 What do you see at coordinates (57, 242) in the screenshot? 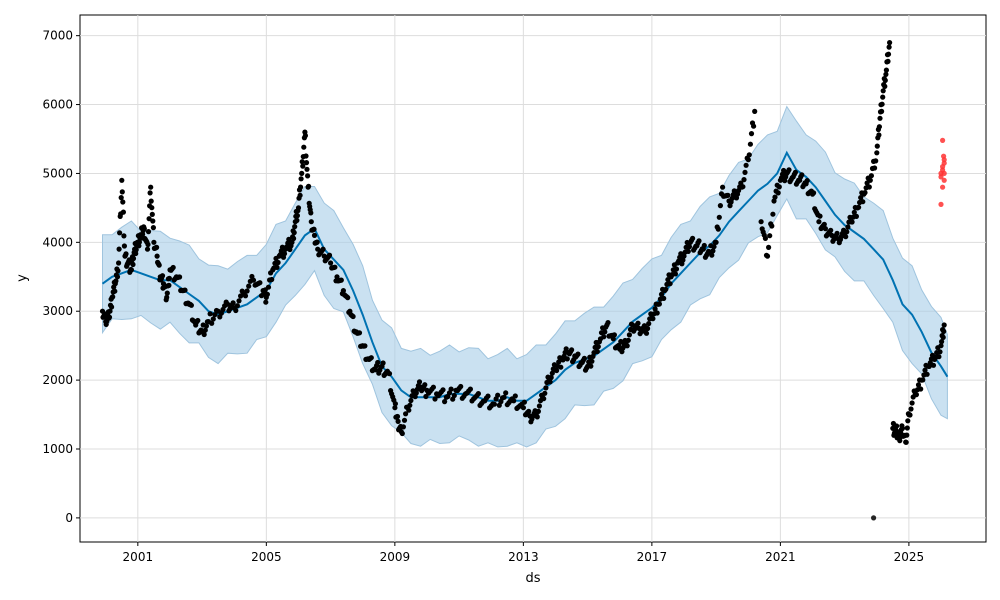
I see `y-tick-label: 4000` at bounding box center [57, 242].